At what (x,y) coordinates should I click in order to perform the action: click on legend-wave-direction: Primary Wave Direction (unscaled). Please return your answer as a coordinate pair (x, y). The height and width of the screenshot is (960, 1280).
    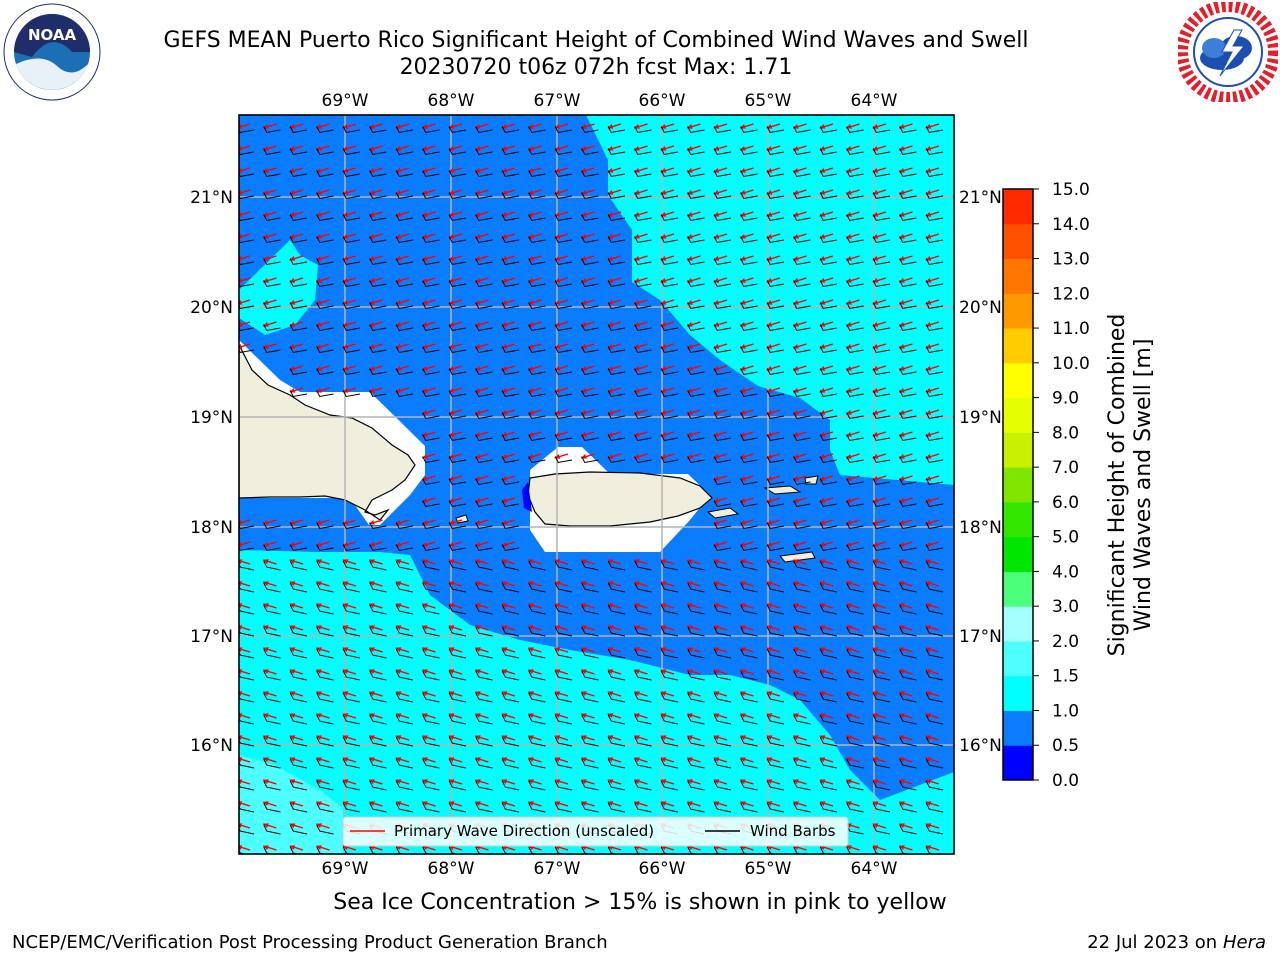
    Looking at the image, I should click on (524, 831).